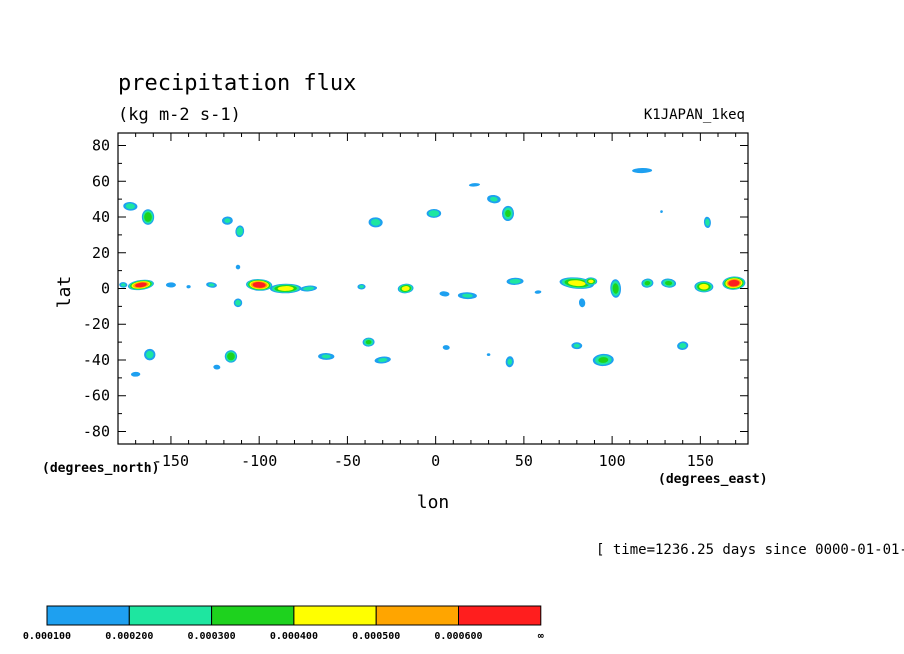 The width and height of the screenshot is (904, 654). What do you see at coordinates (96, 324) in the screenshot?
I see `y-tick-label: -20` at bounding box center [96, 324].